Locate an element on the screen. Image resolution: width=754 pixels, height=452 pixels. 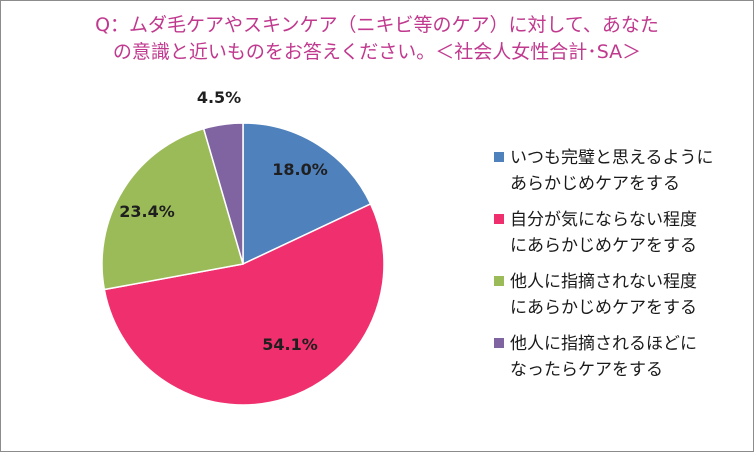
legend-label-3-line-2: にあらかじめケアをする is located at coordinates (603, 308).